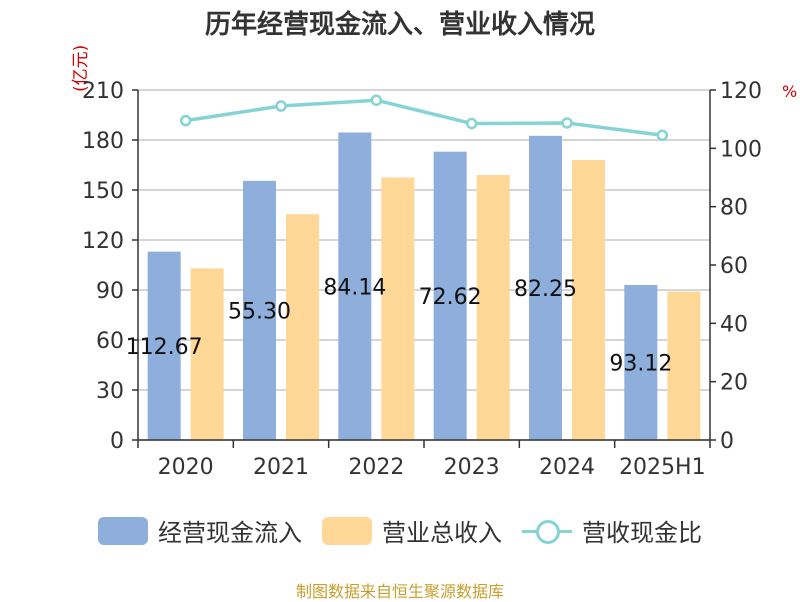 This screenshot has height=602, width=800. What do you see at coordinates (110, 291) in the screenshot?
I see `y-left-tick-label: 90` at bounding box center [110, 291].